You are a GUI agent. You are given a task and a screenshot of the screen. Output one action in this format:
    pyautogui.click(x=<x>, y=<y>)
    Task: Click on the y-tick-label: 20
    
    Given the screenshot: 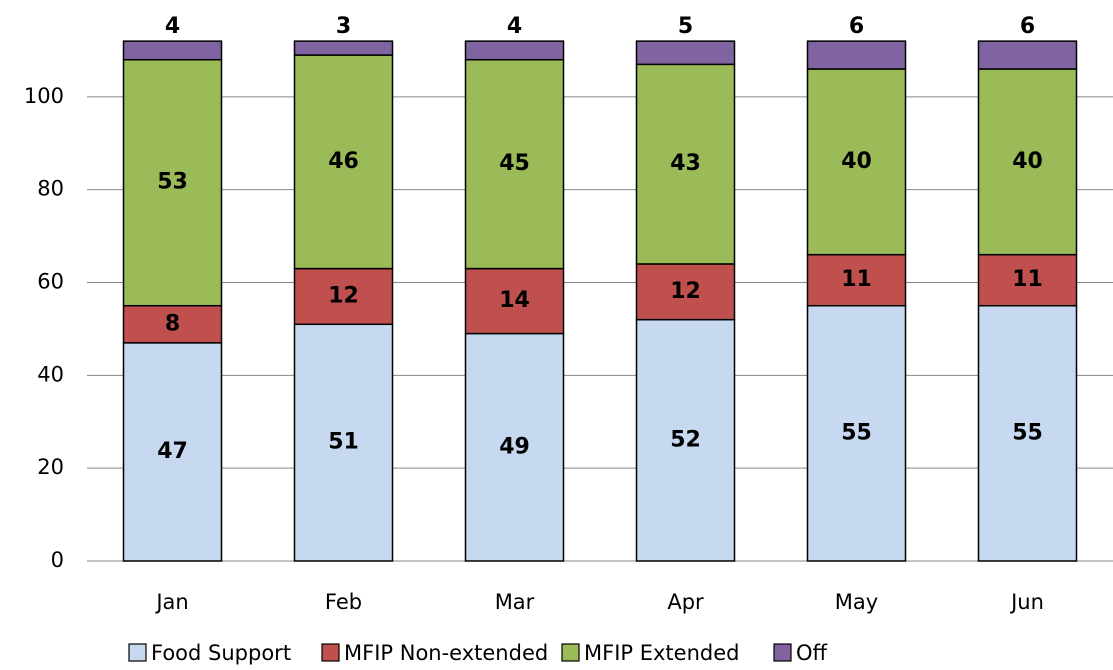 What is the action you would take?
    pyautogui.click(x=50, y=467)
    